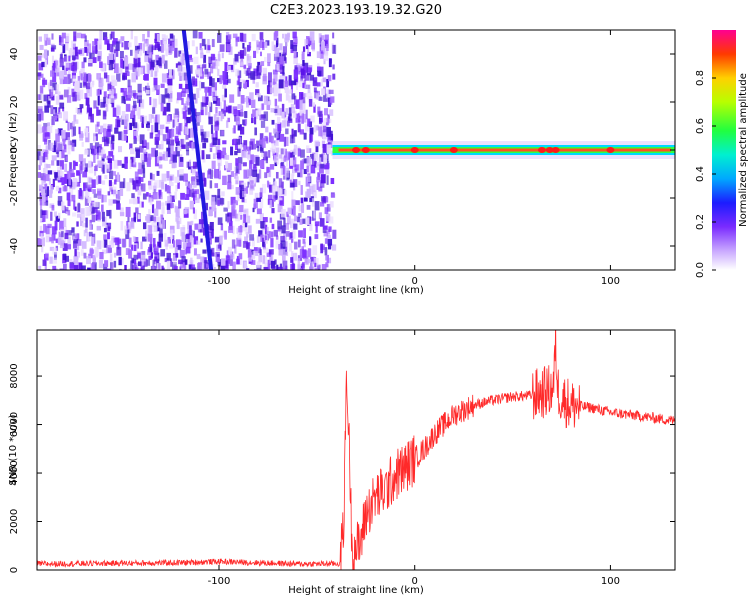  Describe the element at coordinates (700, 222) in the screenshot. I see `colorbar-tick-label: 0.2` at that location.